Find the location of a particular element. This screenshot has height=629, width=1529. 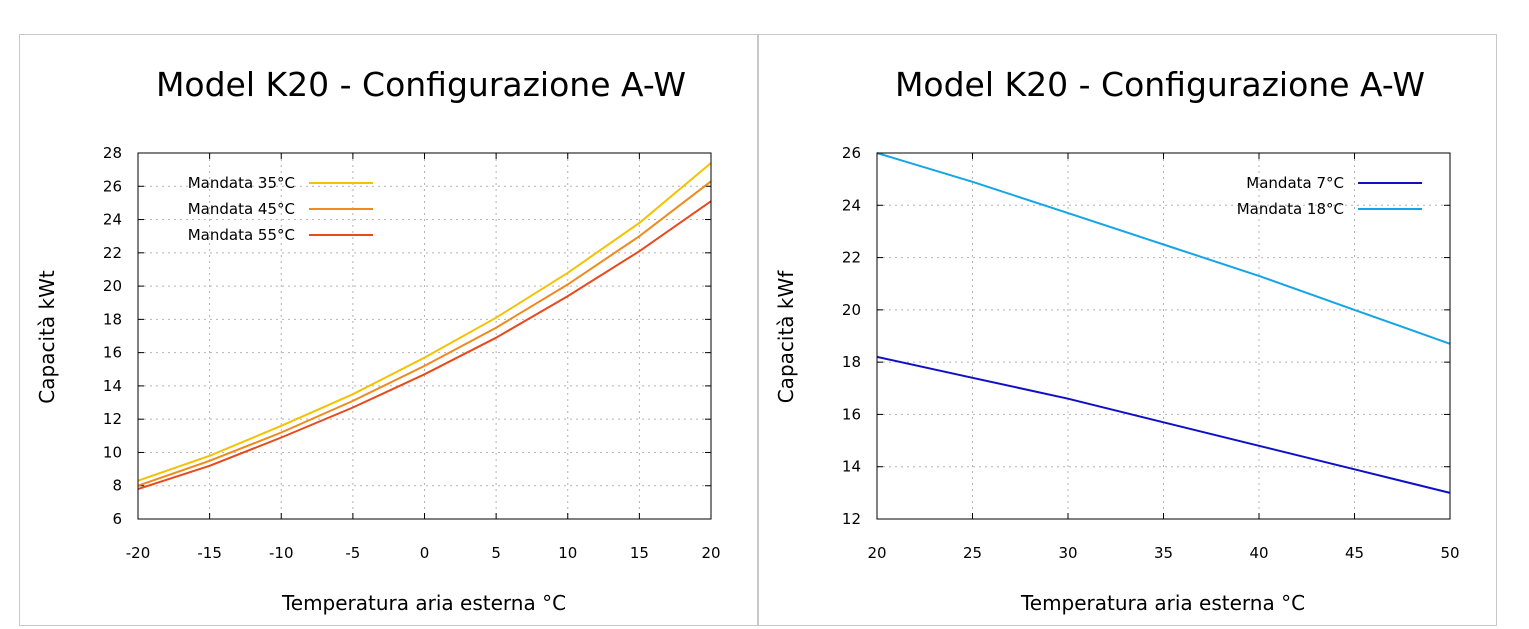

x-tick-label: -5 is located at coordinates (352, 553).